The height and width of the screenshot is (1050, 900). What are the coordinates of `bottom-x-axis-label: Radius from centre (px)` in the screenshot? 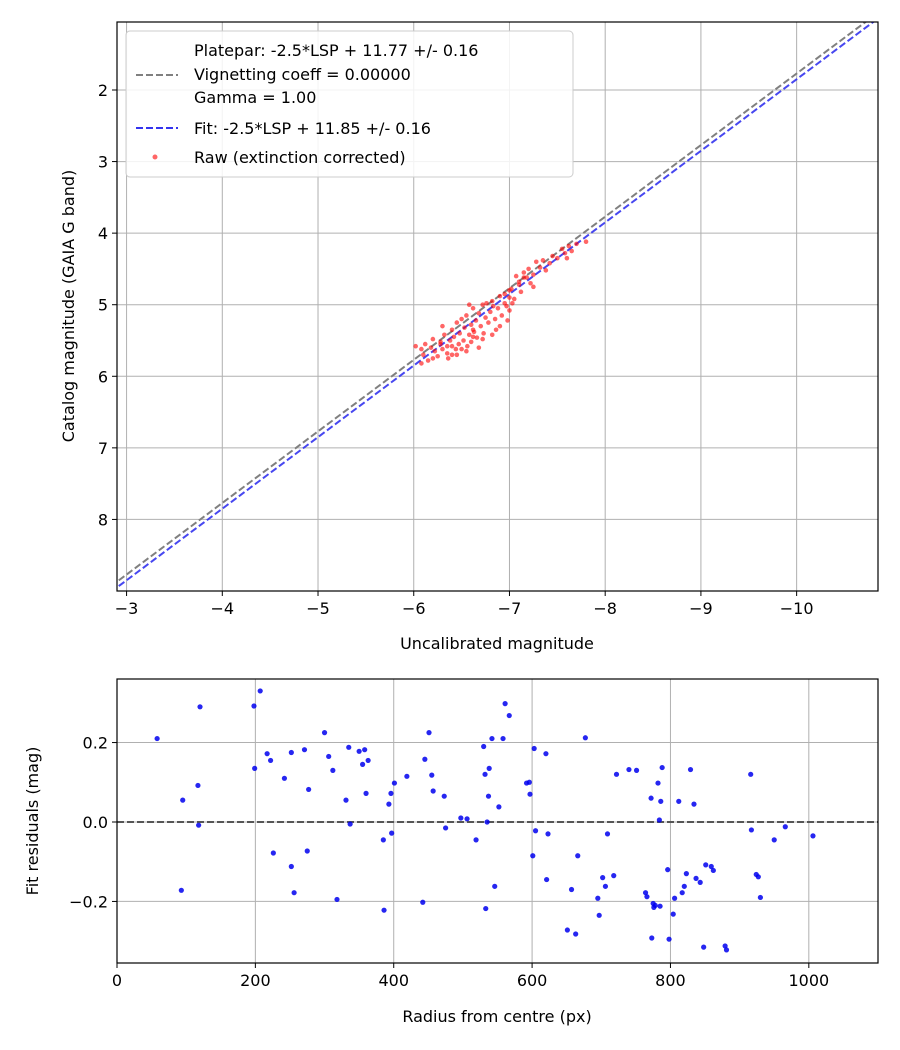 It's located at (496, 1016).